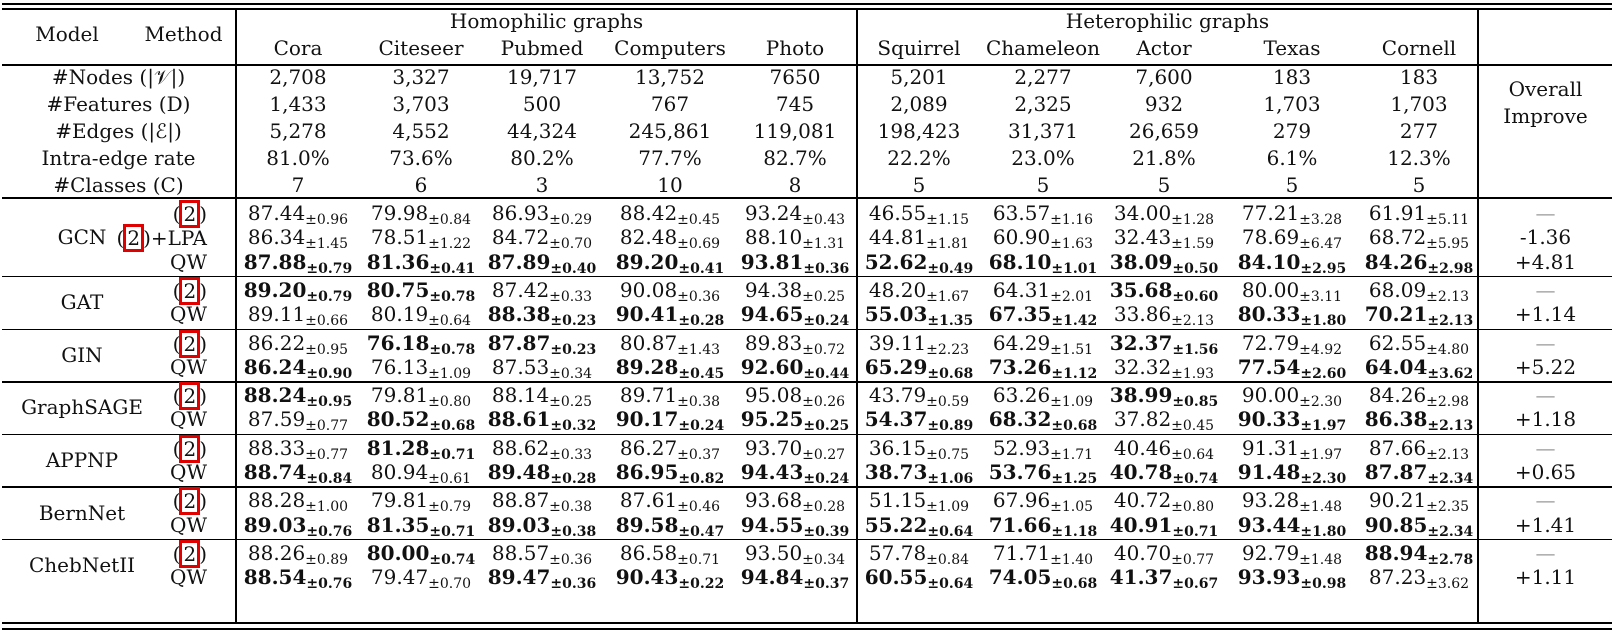 The height and width of the screenshot is (641, 1614). Describe the element at coordinates (452, 349) in the screenshot. I see `std-dev: ±0.78` at that location.